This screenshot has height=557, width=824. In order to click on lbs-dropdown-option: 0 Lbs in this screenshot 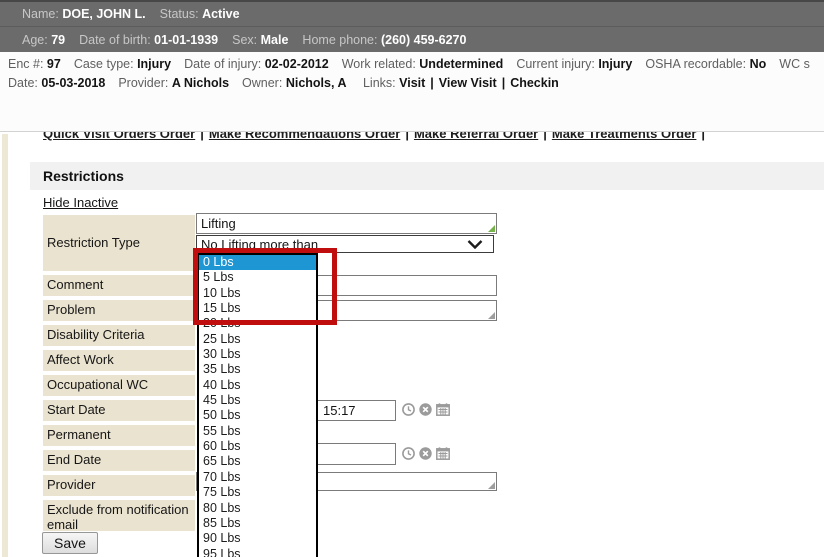, I will do `click(257, 263)`.